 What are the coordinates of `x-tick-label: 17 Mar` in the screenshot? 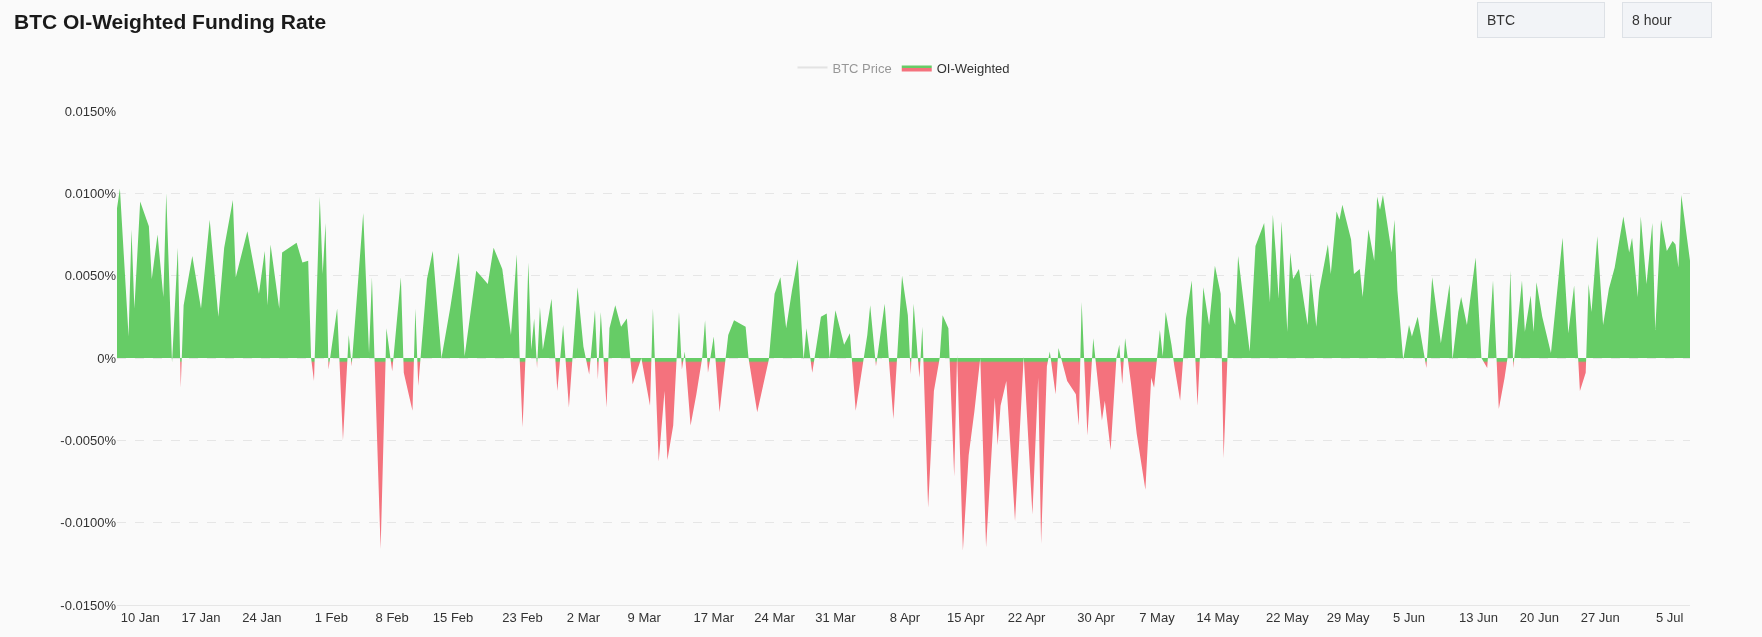 It's located at (714, 617).